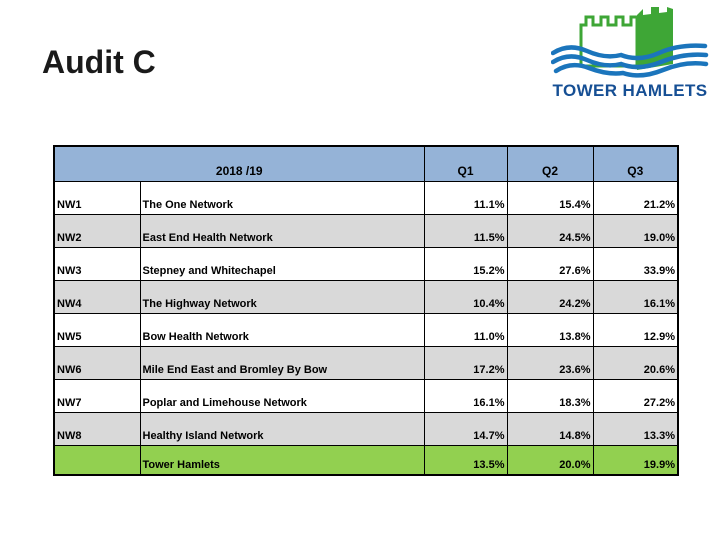 Image resolution: width=720 pixels, height=540 pixels. Describe the element at coordinates (97, 460) in the screenshot. I see `empty-cell` at that location.